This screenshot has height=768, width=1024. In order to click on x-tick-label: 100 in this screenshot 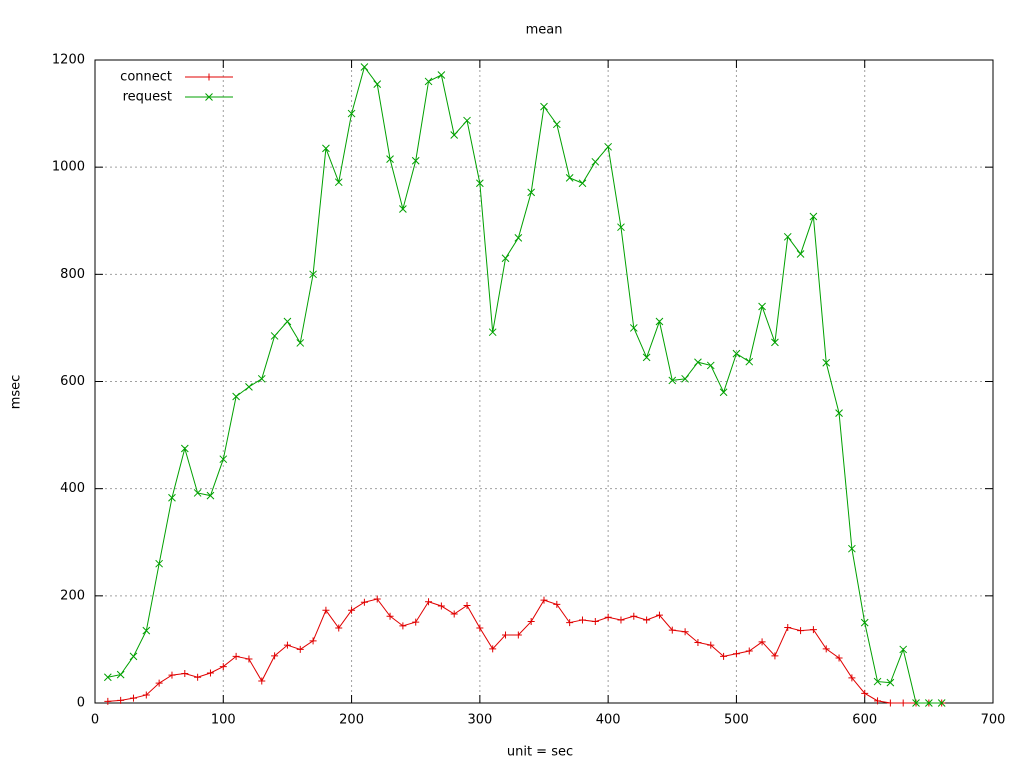, I will do `click(223, 720)`.